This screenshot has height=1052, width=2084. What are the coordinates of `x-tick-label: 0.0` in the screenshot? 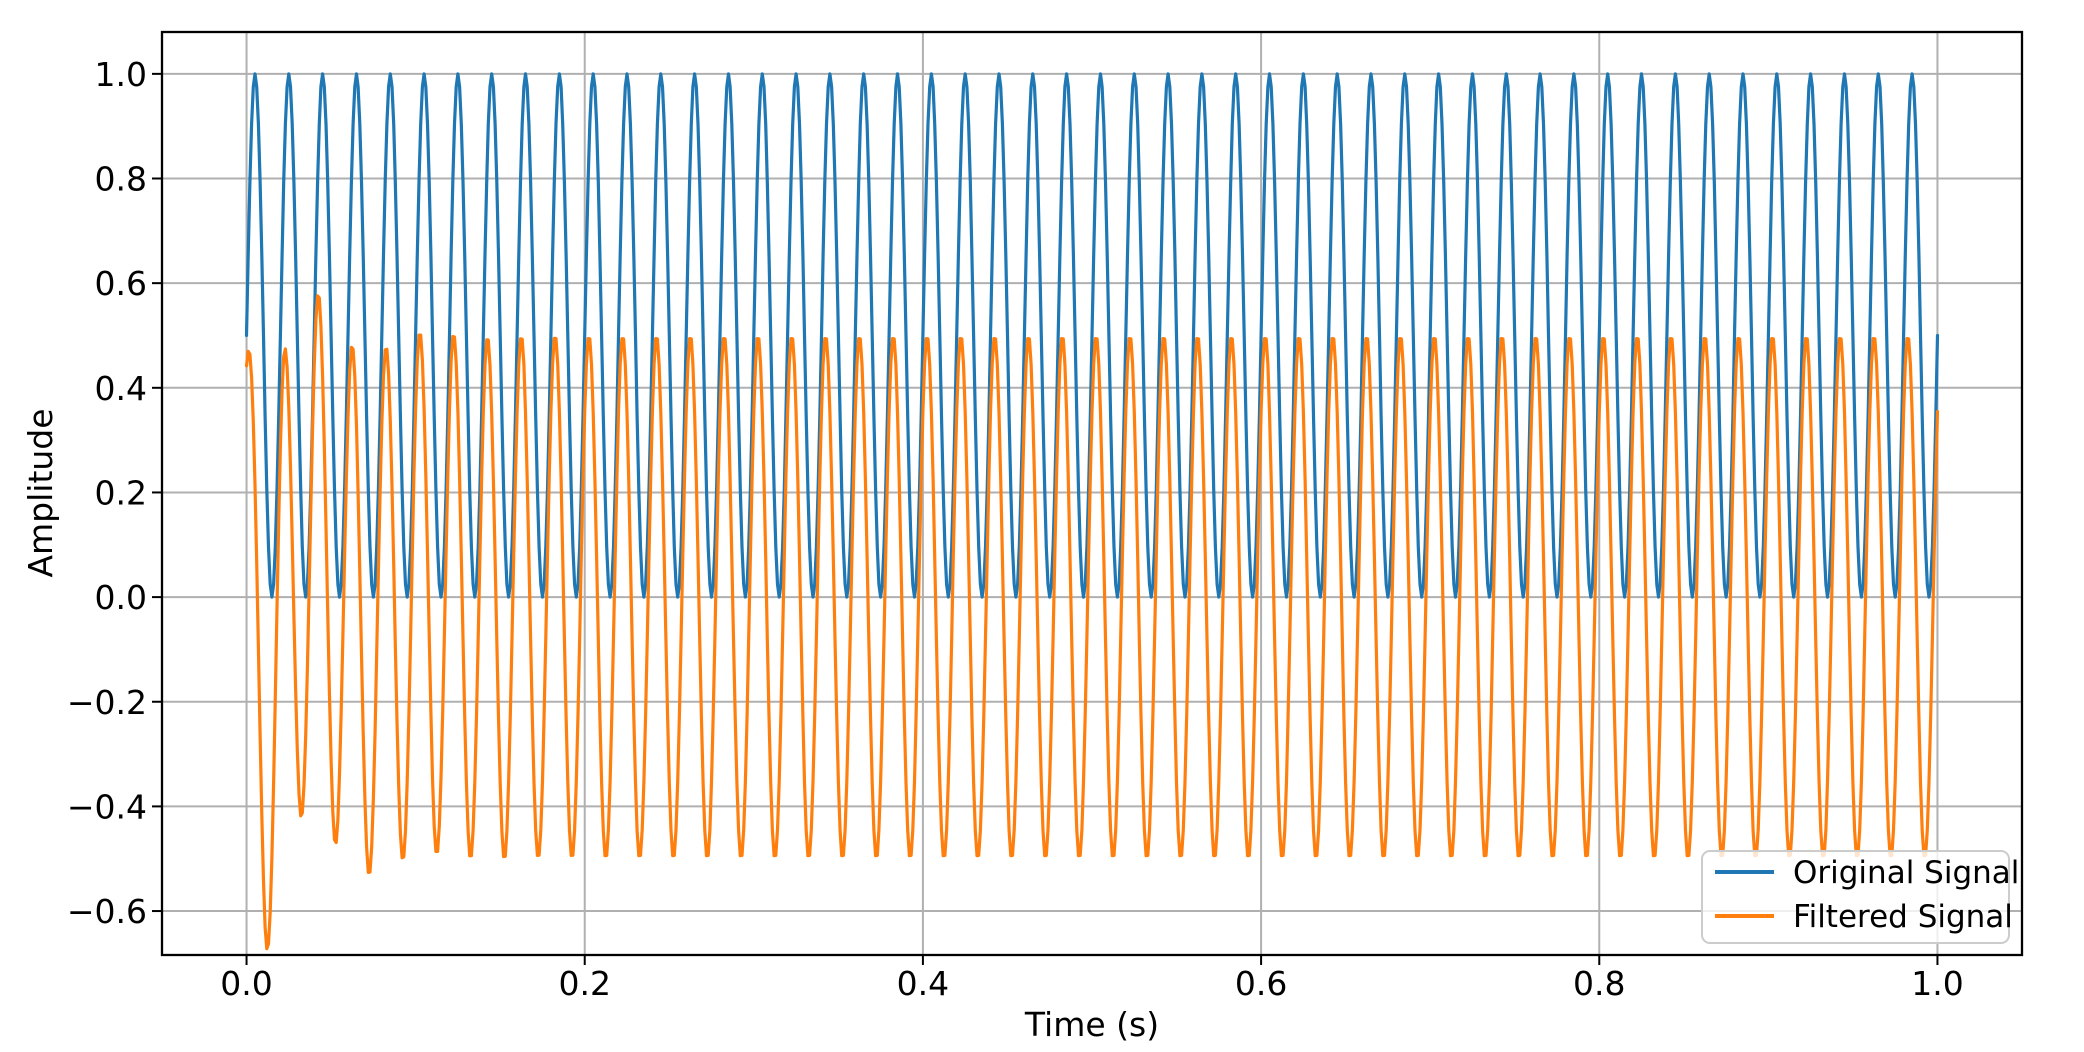 It's located at (246, 983).